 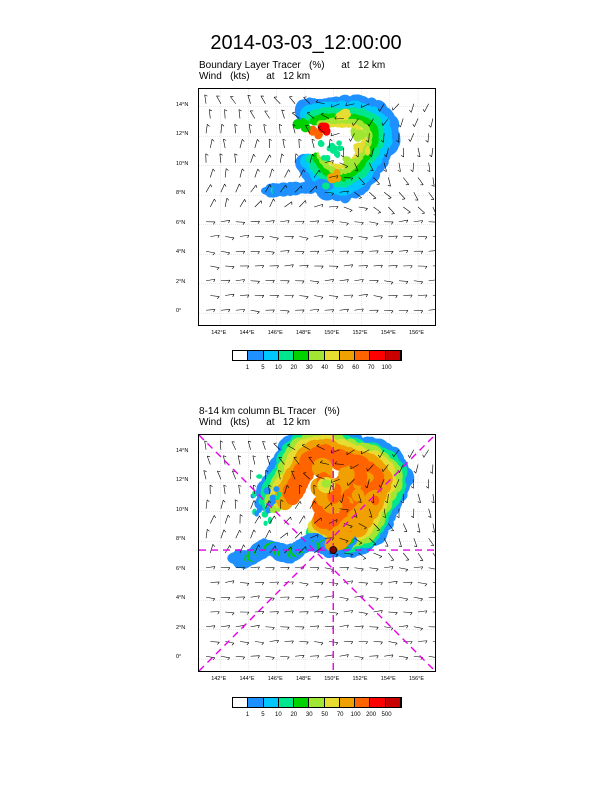 I want to click on panel2-subtitle-line1: 8-14 km column BL Tracer (%), so click(x=269, y=411).